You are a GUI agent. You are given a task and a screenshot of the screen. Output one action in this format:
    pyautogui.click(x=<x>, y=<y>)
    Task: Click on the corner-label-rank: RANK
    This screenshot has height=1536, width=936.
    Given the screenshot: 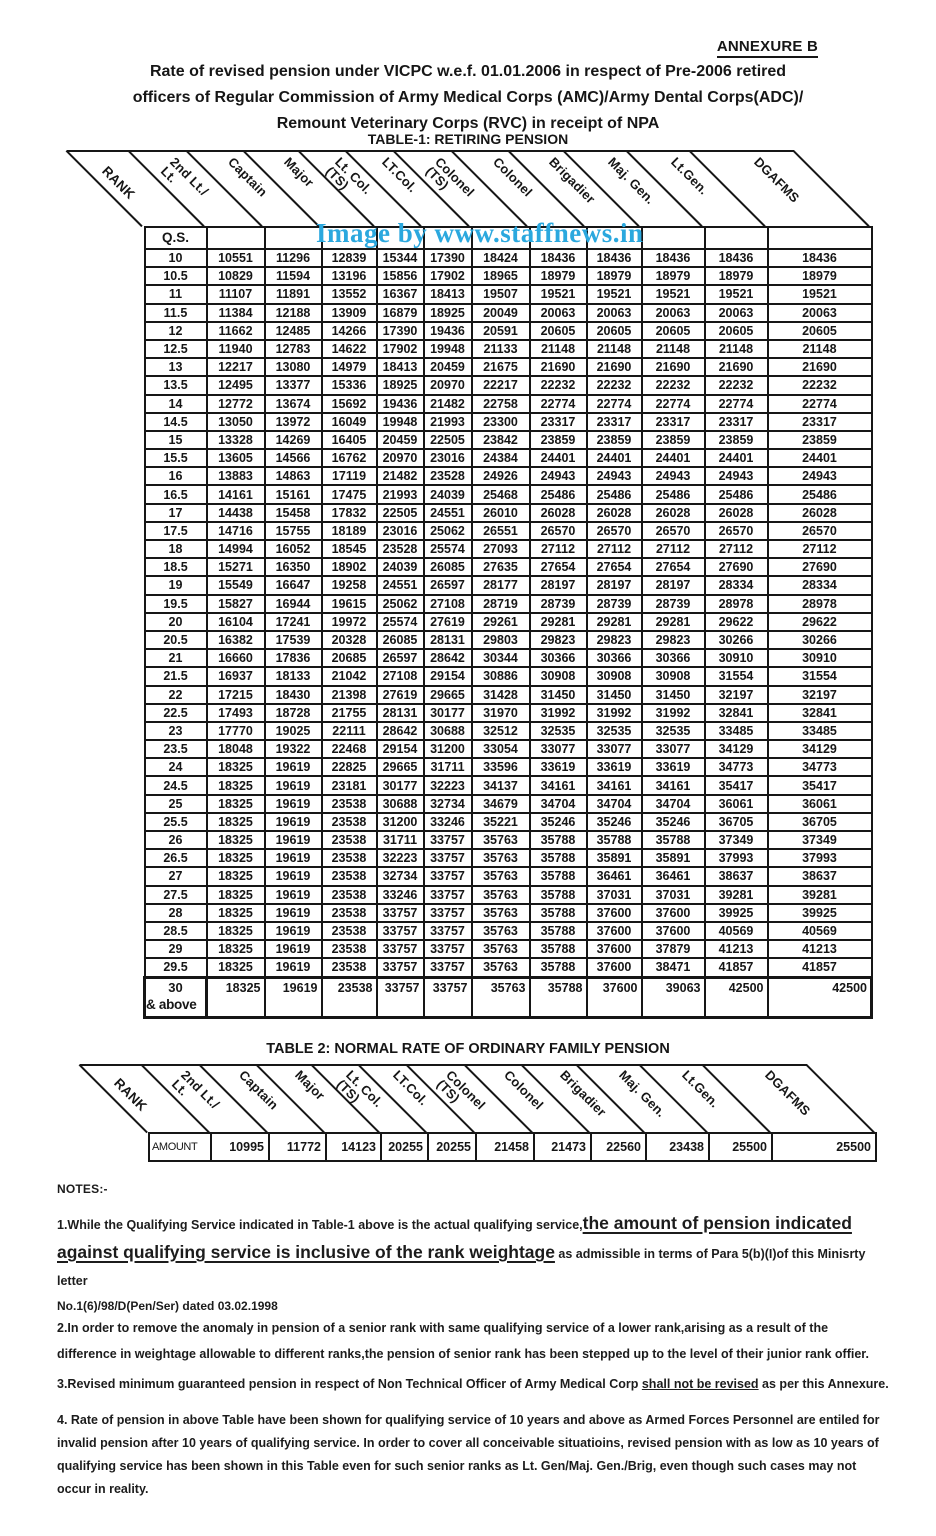 What is the action you would take?
    pyautogui.click(x=119, y=182)
    